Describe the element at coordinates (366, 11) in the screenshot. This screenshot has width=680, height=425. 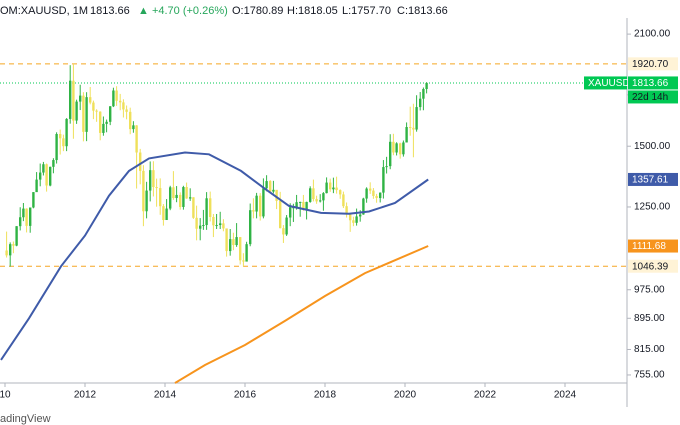
I see `header-low: L:1757.70` at that location.